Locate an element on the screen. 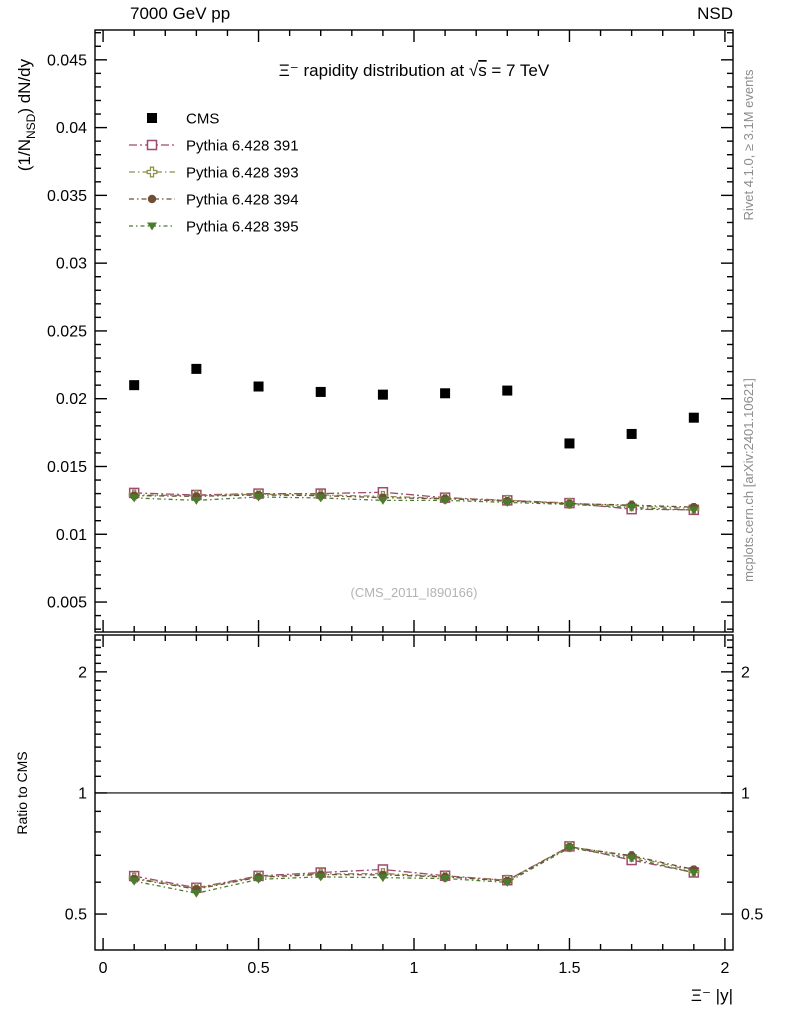 The width and height of the screenshot is (786, 1024). plot-title-part: Ξ⁻ rapidity distribution at √ is located at coordinates (379, 70).